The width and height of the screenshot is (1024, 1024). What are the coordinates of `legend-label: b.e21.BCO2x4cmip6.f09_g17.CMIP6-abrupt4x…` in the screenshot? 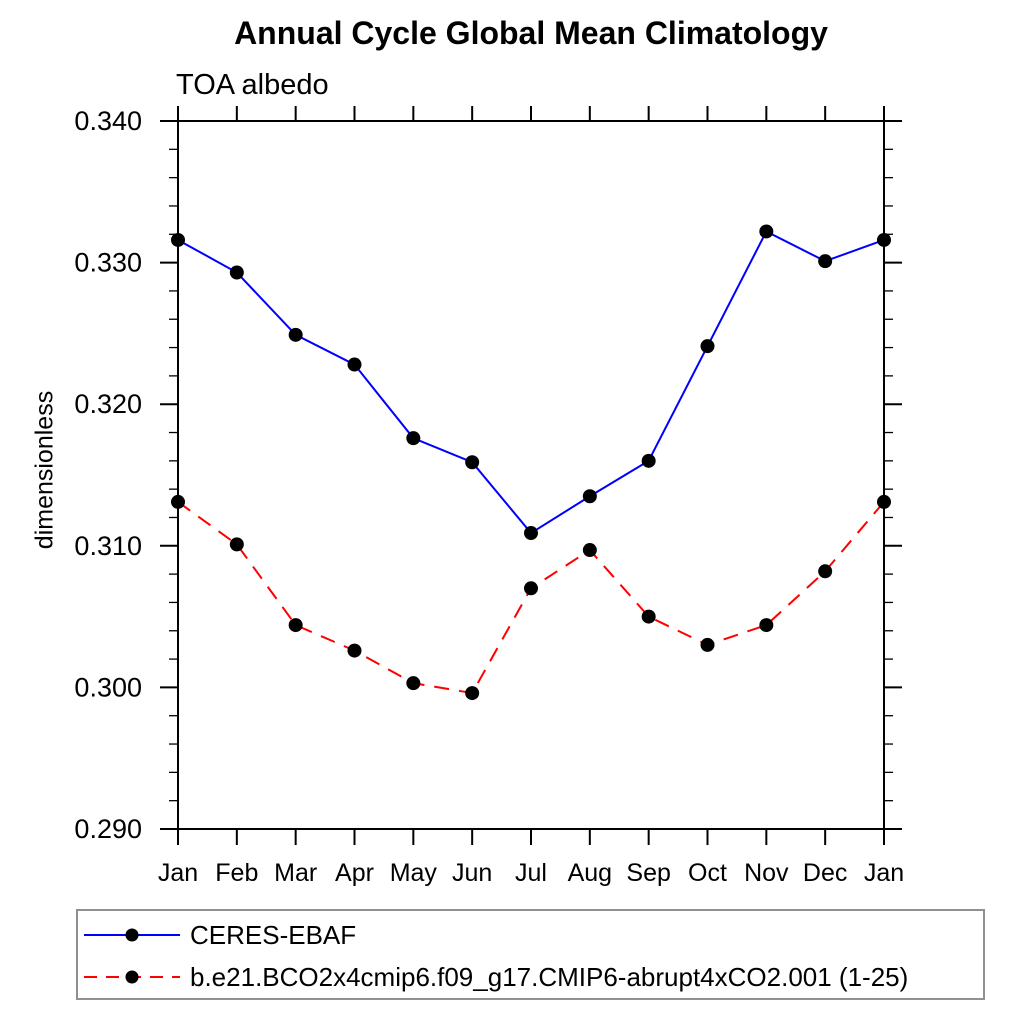 It's located at (549, 976).